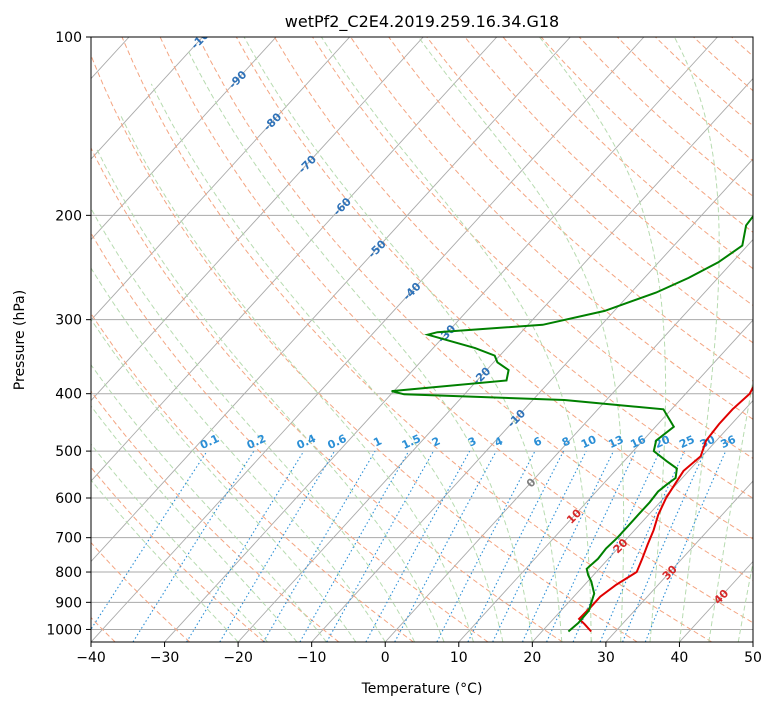 This screenshot has width=775, height=708. I want to click on mixing-ratio-label: 4, so click(499, 441).